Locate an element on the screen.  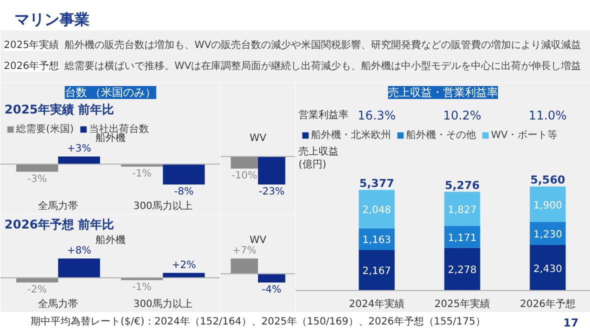
data-label: 2,430 is located at coordinates (547, 269).